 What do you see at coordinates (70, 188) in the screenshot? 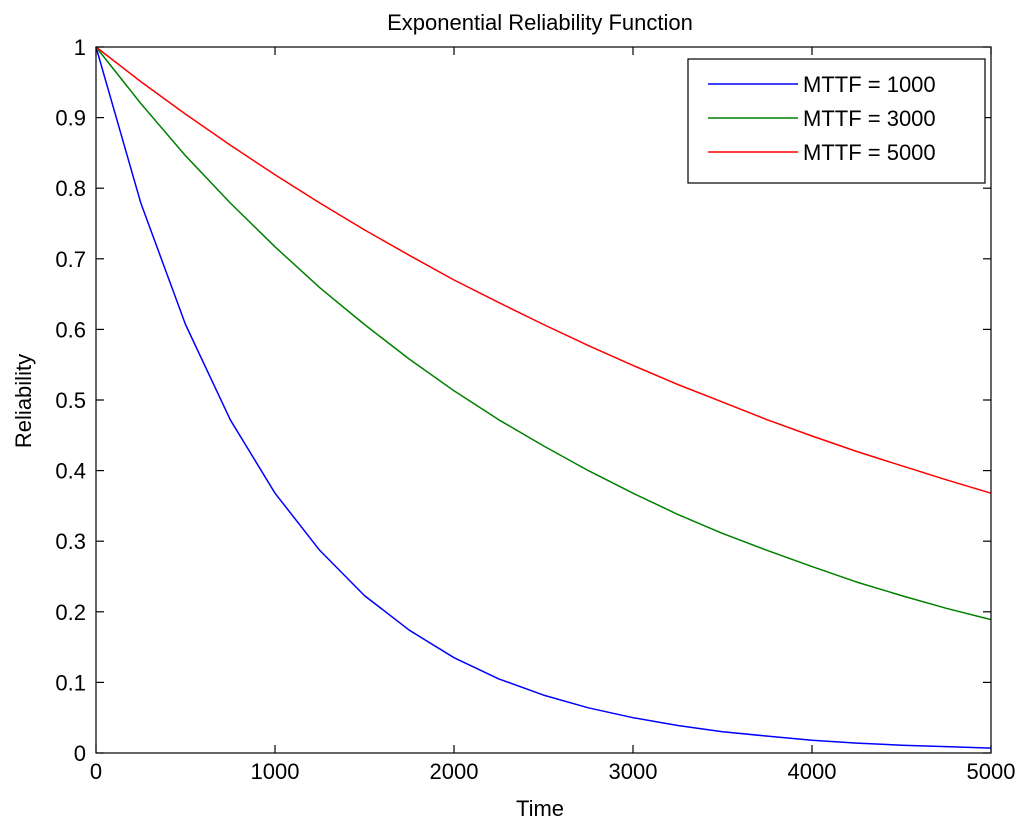
I see `y-tick-label: 0.8` at bounding box center [70, 188].